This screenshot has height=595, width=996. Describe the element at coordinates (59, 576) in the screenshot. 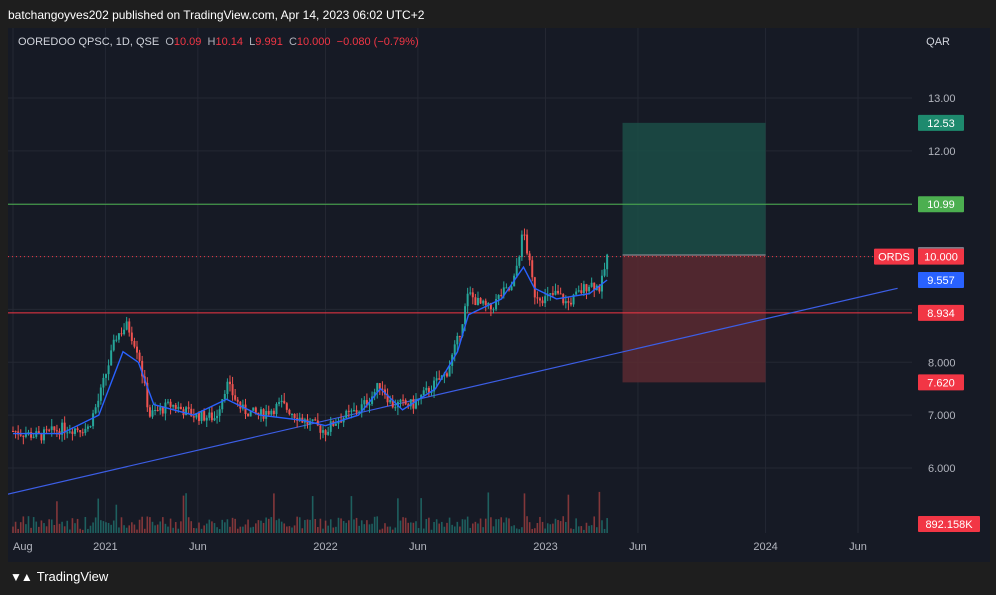

I see `brand: ▼▲ TradingView` at that location.